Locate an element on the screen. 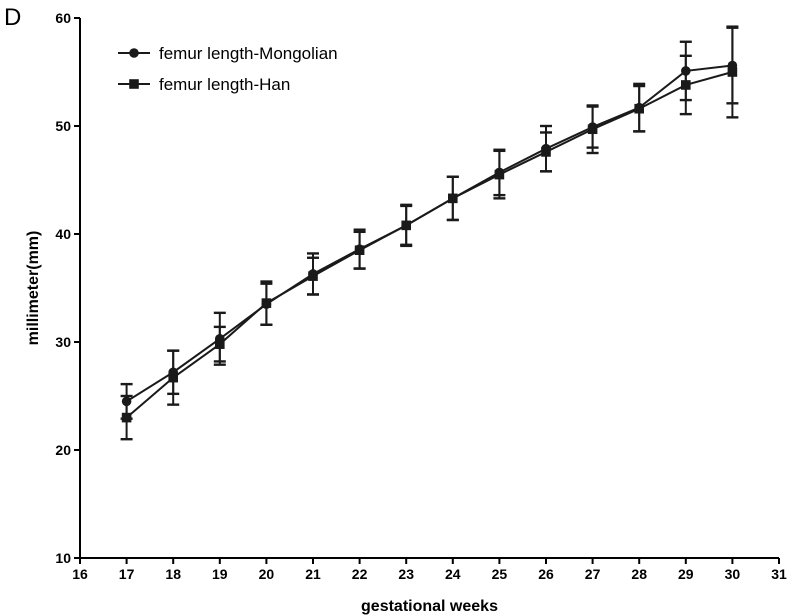  legend-square-marker is located at coordinates (134, 84).